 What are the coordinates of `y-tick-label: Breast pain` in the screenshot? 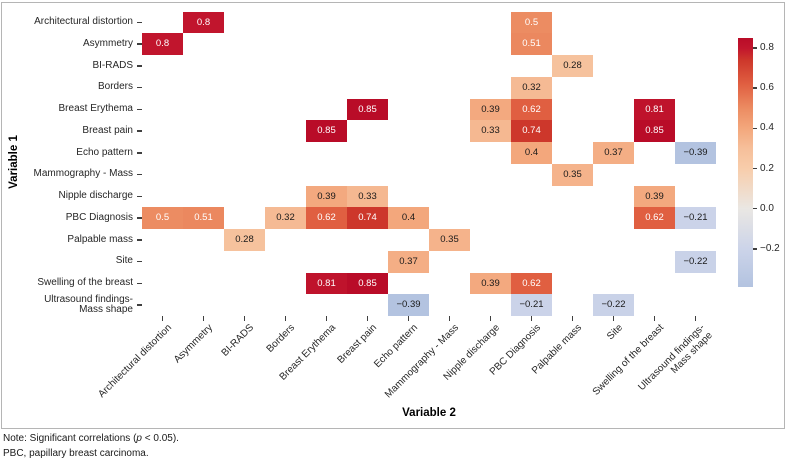 It's located at (107, 130).